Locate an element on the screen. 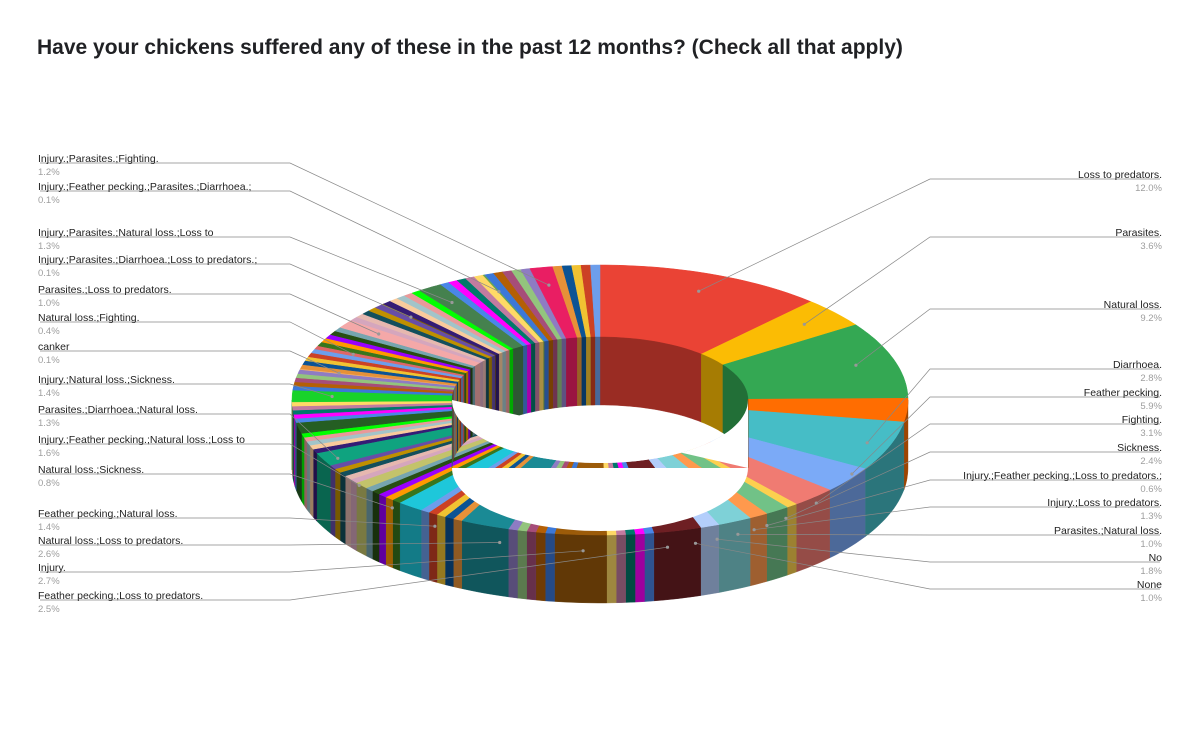 The image size is (1200, 742). legend-label: Natural loss.;Loss to predators. is located at coordinates (110, 541).